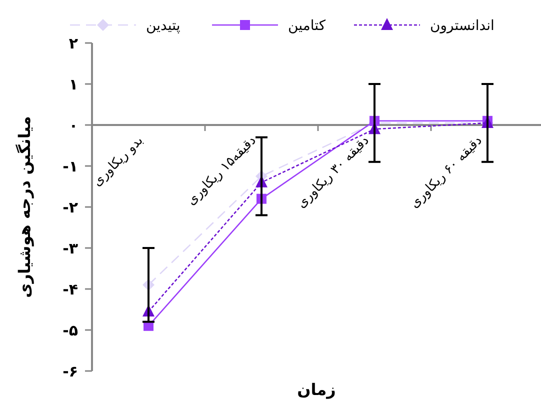 This screenshot has height=404, width=541. I want to click on y-tick-label: -۴, so click(70, 289).